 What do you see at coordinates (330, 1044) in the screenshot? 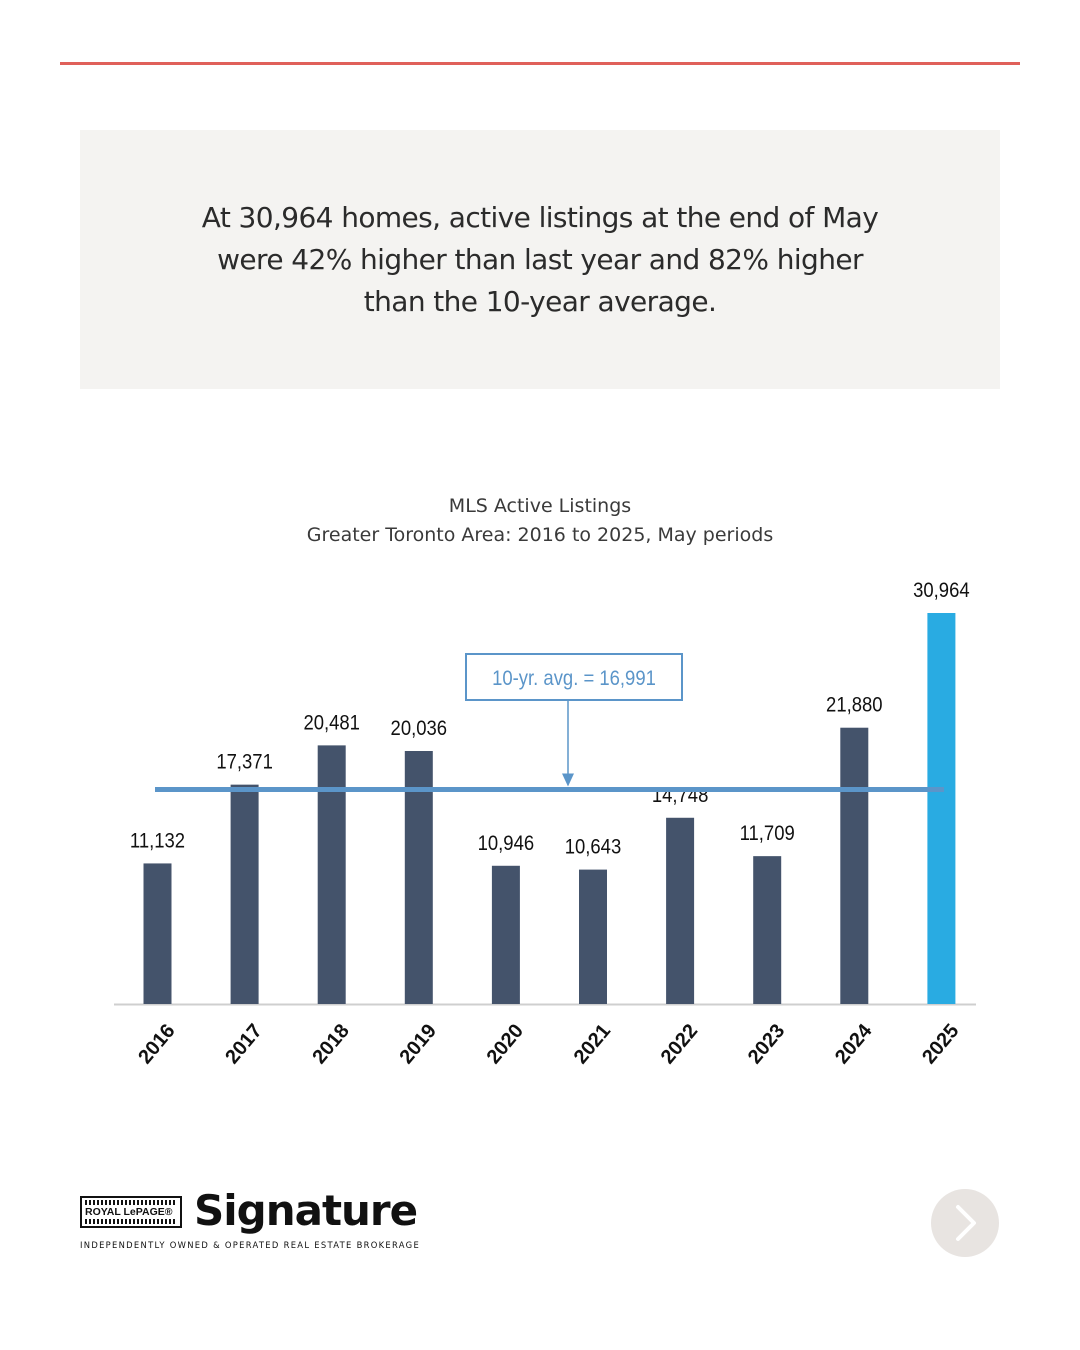
I see `x-tick-label-2018: 2018` at bounding box center [330, 1044].